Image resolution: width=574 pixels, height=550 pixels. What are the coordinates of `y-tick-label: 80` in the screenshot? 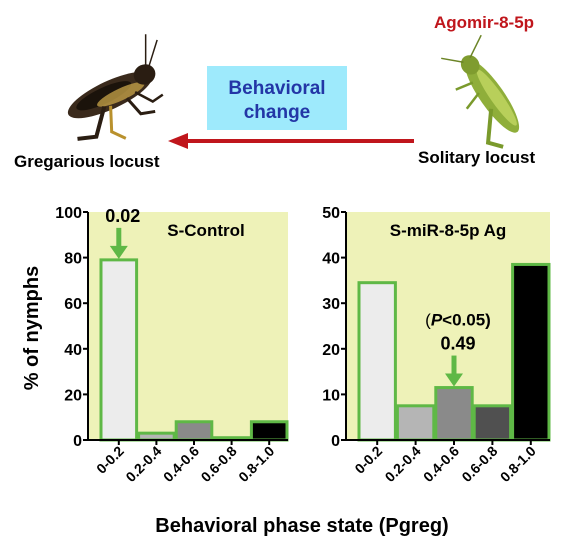 It's located at (73, 259).